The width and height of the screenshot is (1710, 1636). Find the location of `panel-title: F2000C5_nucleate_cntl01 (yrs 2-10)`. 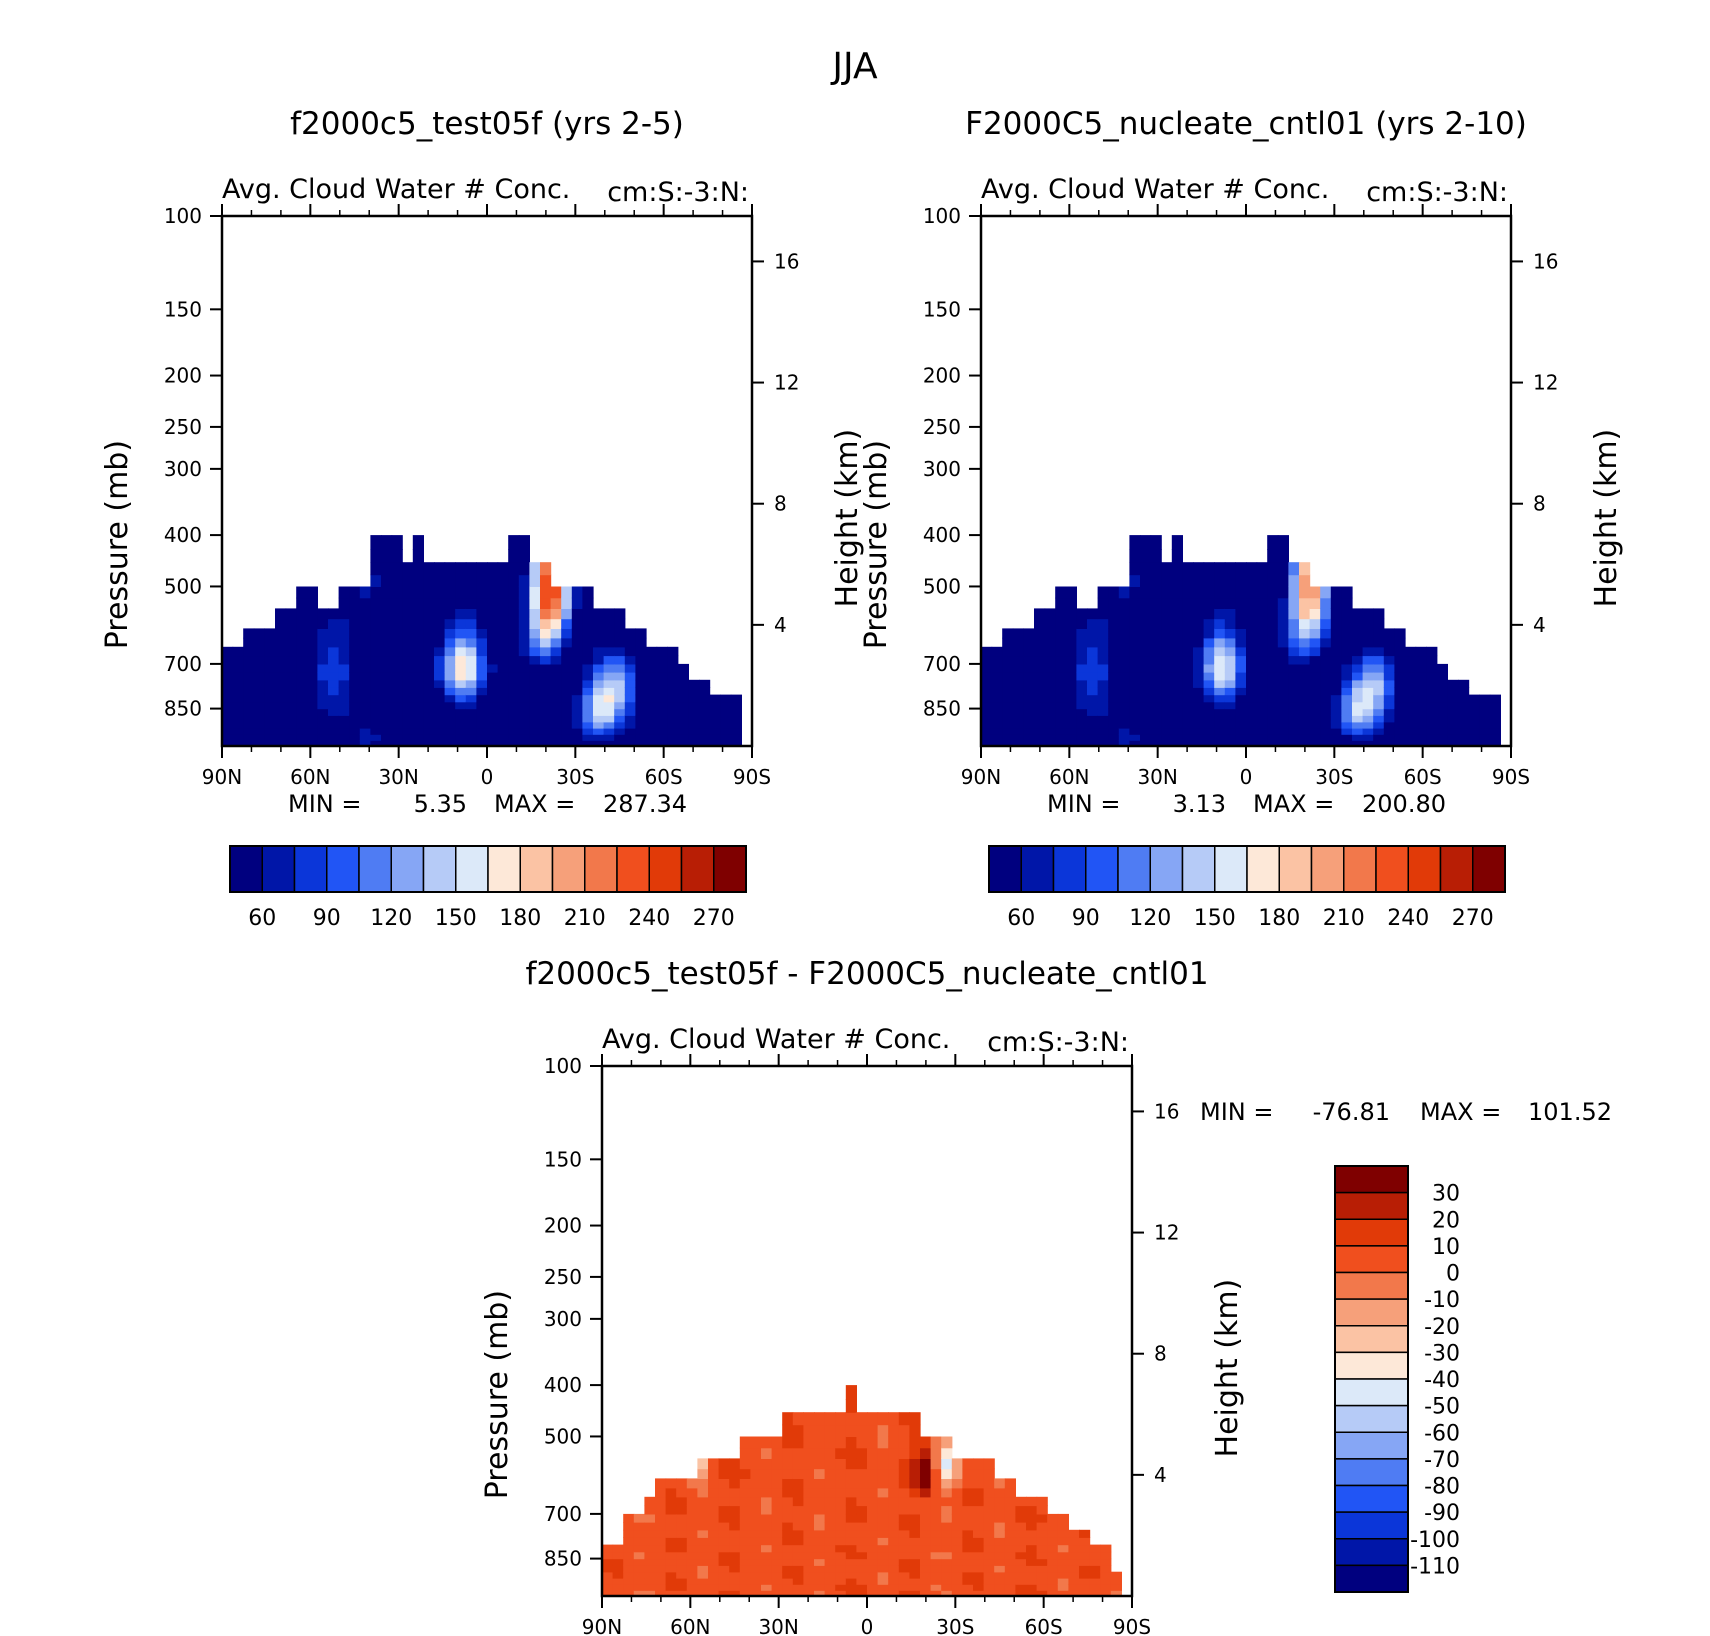

panel-title: F2000C5_nucleate_cntl01 (yrs 2-10) is located at coordinates (1246, 124).